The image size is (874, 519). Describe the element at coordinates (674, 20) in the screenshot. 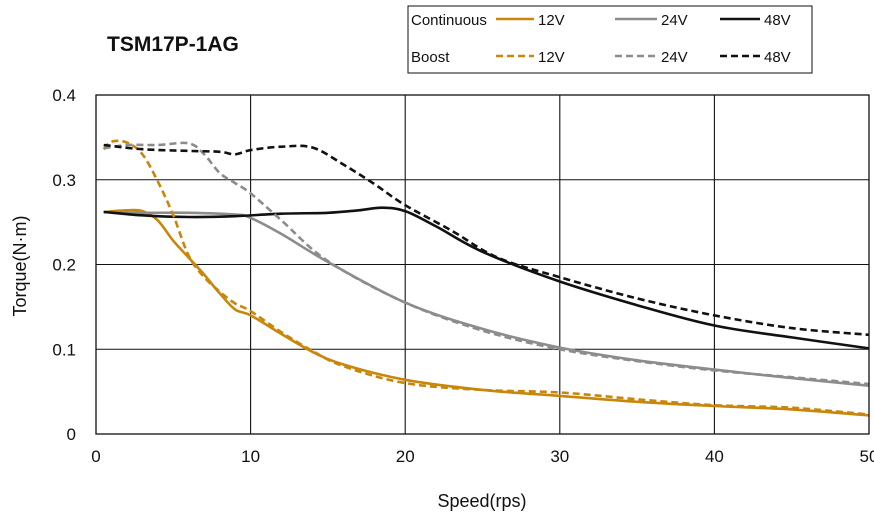

I see `legend-label-continuous-24v: 24V` at that location.